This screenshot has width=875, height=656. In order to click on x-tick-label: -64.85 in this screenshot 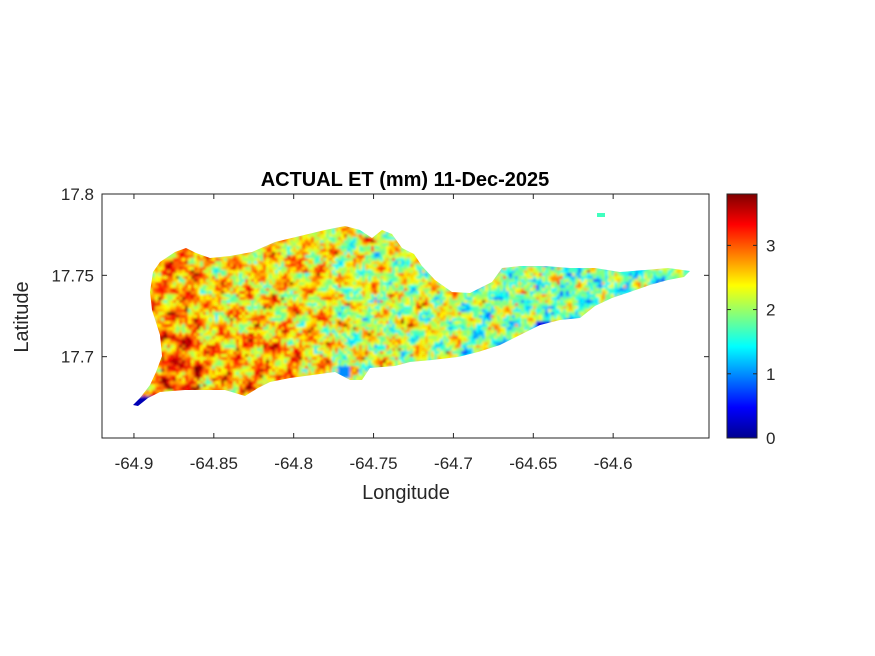, I will do `click(214, 463)`.